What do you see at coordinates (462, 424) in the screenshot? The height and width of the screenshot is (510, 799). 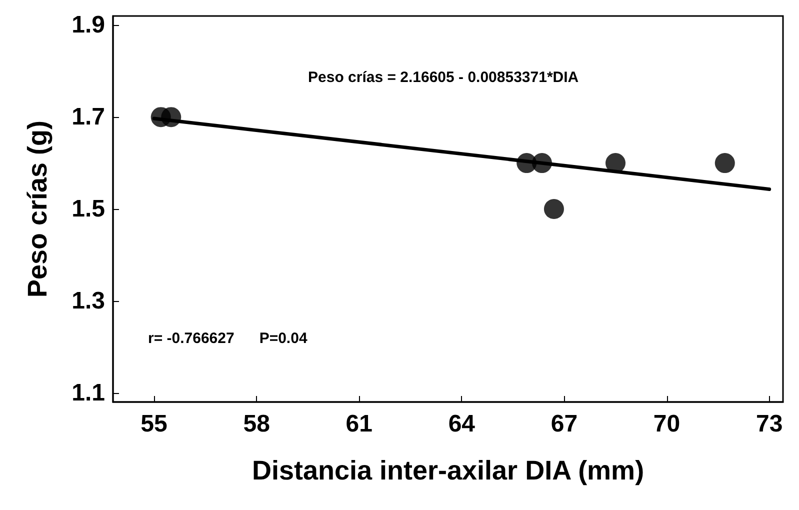 I see `x-tick-label: 64` at bounding box center [462, 424].